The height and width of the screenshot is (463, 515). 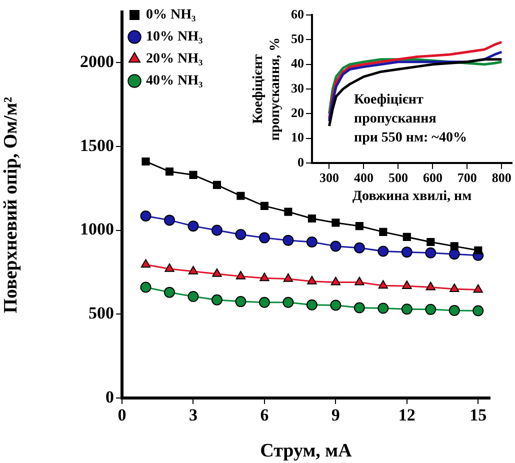 I want to click on y-axis-title: Коефіцієнт пропускання, %, so click(x=267, y=89).